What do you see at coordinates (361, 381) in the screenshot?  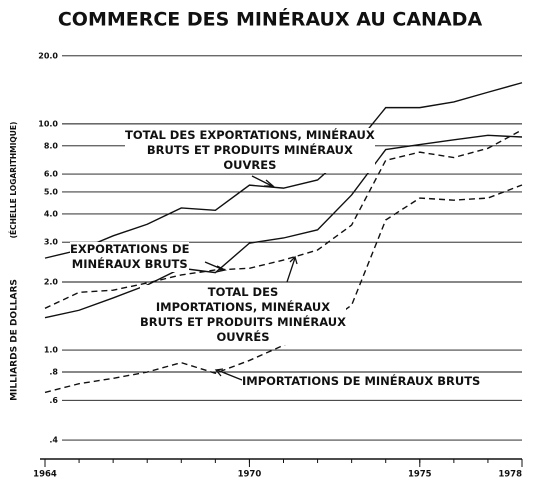 I see `series-label: IMPORTATIONS DE MINÉRAUX BRUTS` at bounding box center [361, 381].